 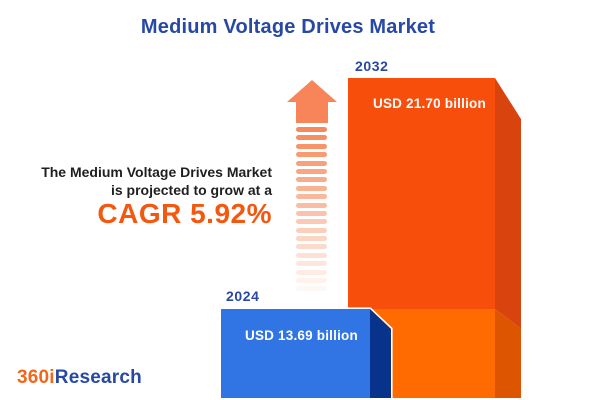 What do you see at coordinates (243, 296) in the screenshot?
I see `year-label-2024: 2024` at bounding box center [243, 296].